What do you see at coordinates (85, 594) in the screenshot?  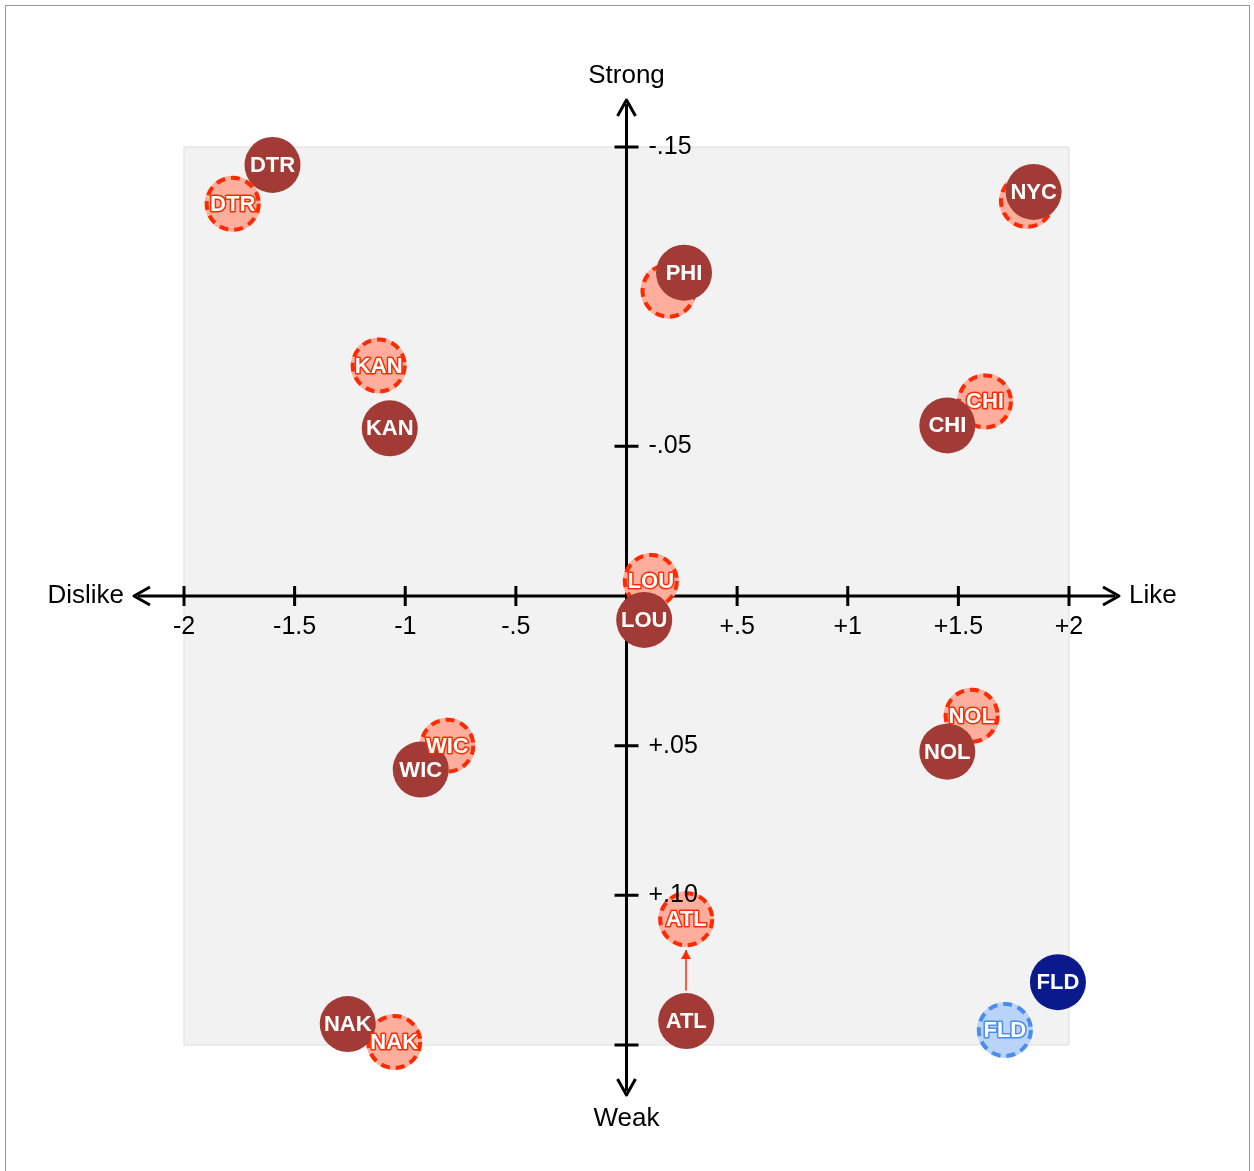 I see `text: Dislike` at bounding box center [85, 594].